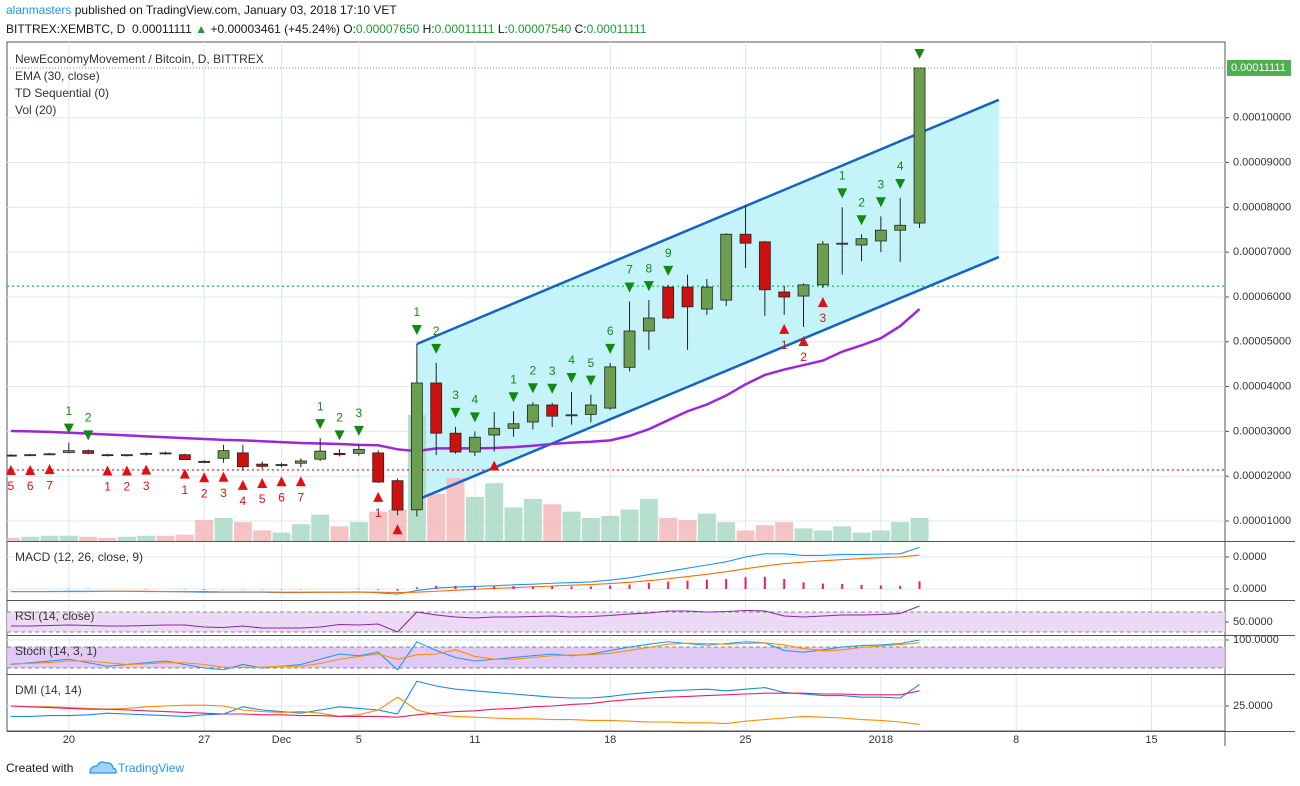 Image resolution: width=1300 pixels, height=786 pixels. What do you see at coordinates (387, 29) in the screenshot?
I see `open: 0.00007650` at bounding box center [387, 29].